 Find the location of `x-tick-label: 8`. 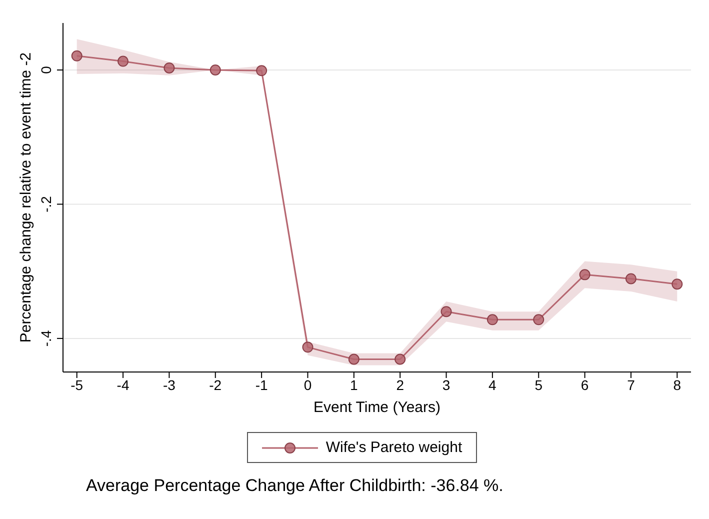

x-tick-label: 8 is located at coordinates (677, 384).